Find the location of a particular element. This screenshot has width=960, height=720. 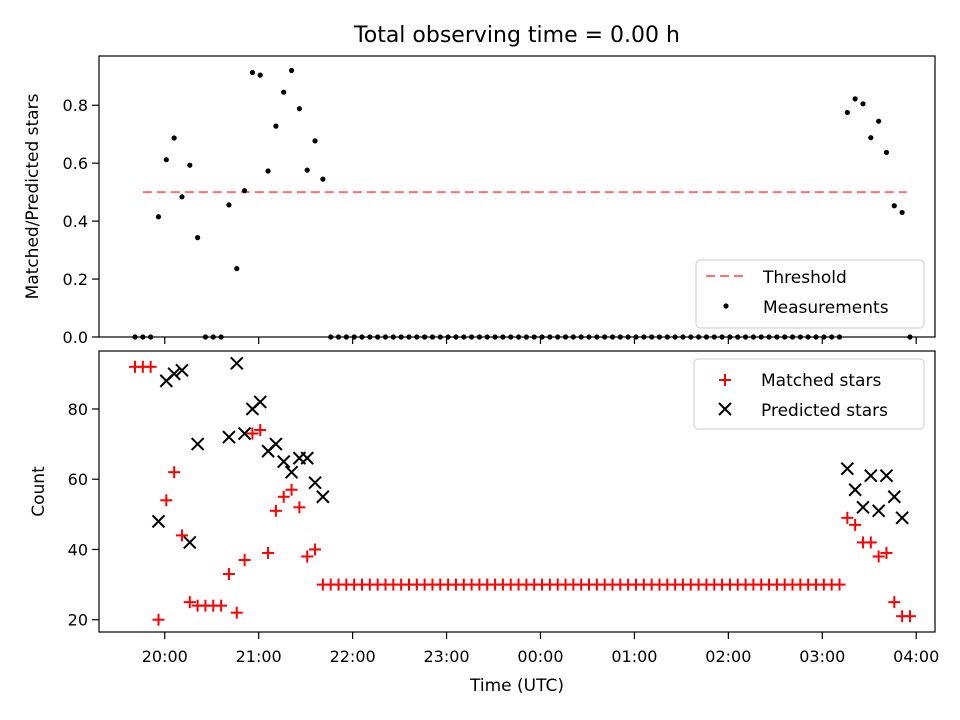

legend-matched-swatch is located at coordinates (725, 380).